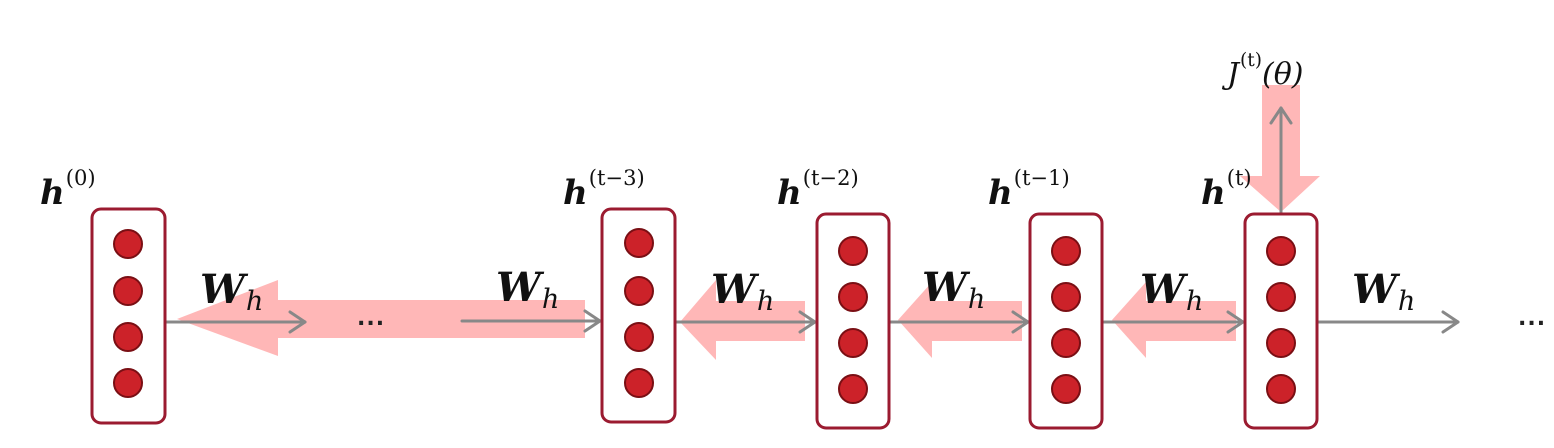 The width and height of the screenshot is (1554, 448). What do you see at coordinates (80, 177) in the screenshot?
I see `hidden-label-superscript: (0)` at bounding box center [80, 177].